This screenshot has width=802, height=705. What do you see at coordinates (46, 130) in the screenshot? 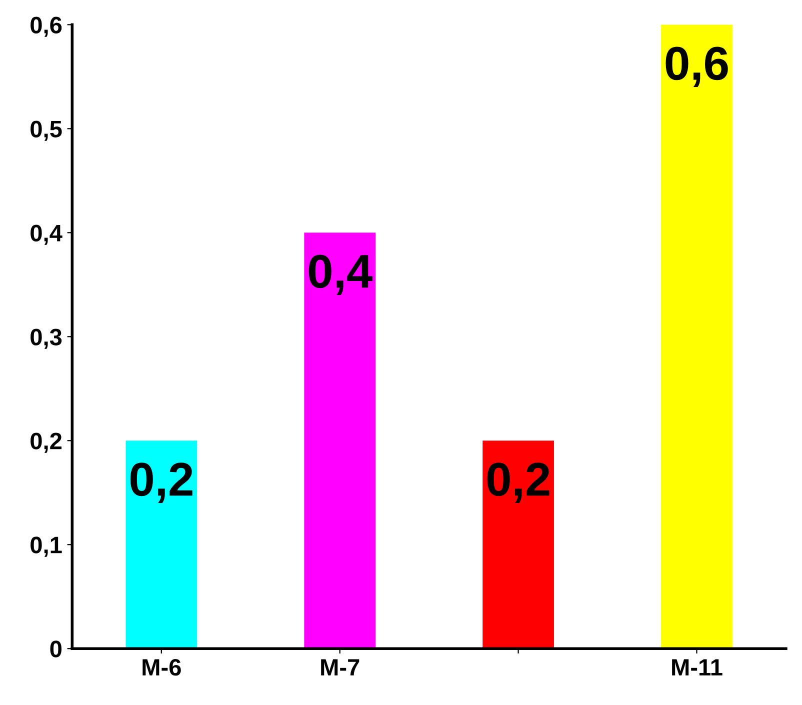
I see `y-tick-label: 0,5` at bounding box center [46, 130].